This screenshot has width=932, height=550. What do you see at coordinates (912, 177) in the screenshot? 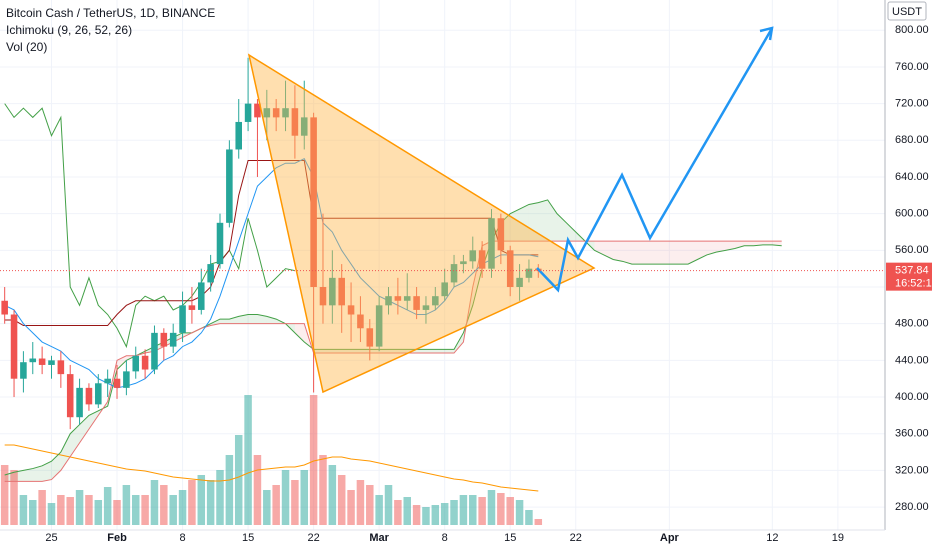
I see `y-tick-label: 640.00` at bounding box center [912, 177].